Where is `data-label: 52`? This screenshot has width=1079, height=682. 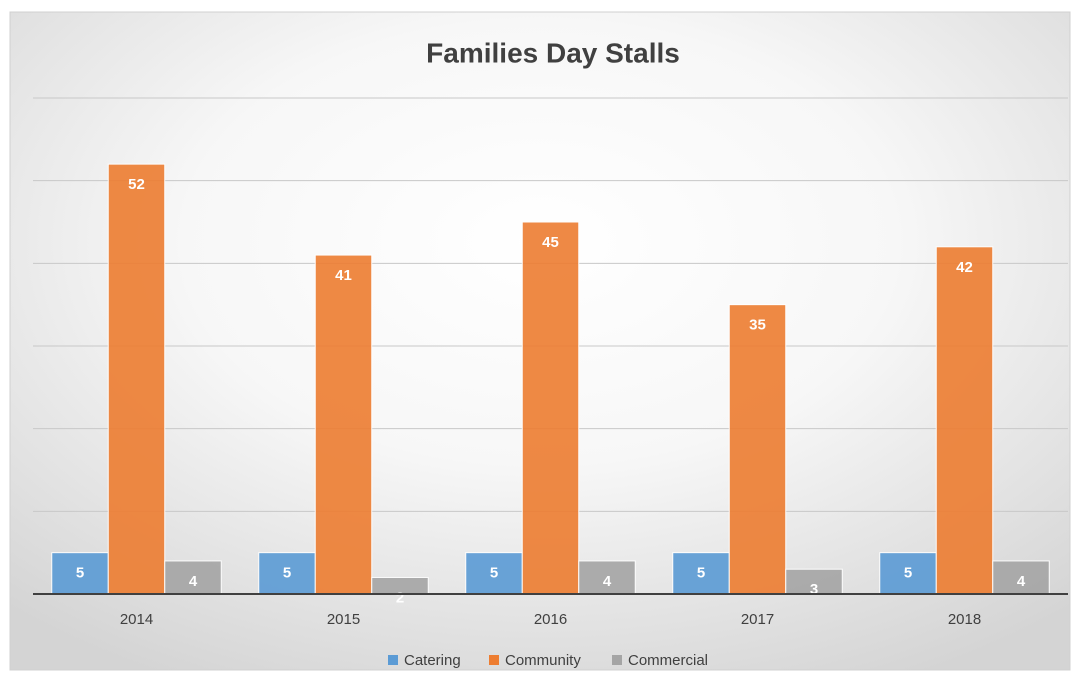 data-label: 52 is located at coordinates (136, 184).